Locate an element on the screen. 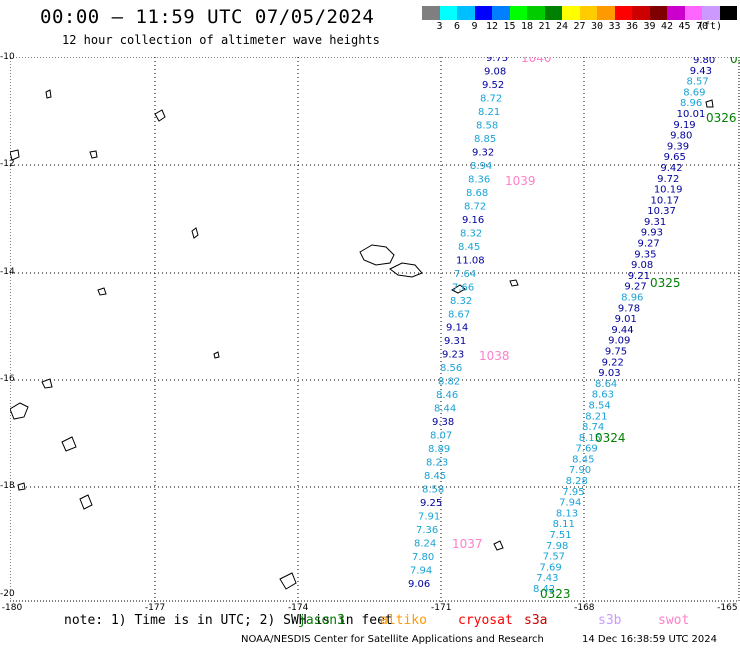 The width and height of the screenshot is (740, 650). right-track-value: 9.21 is located at coordinates (639, 276).